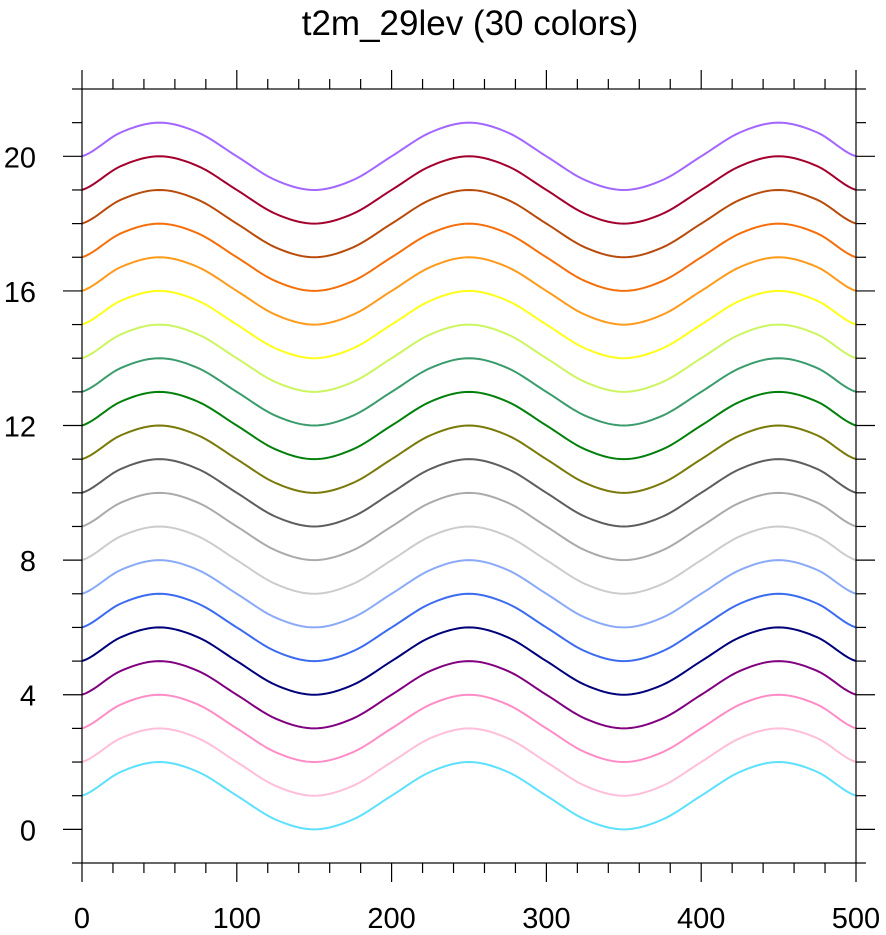 This screenshot has width=886, height=935. Describe the element at coordinates (28, 831) in the screenshot. I see `y-tick-label: 0` at that location.